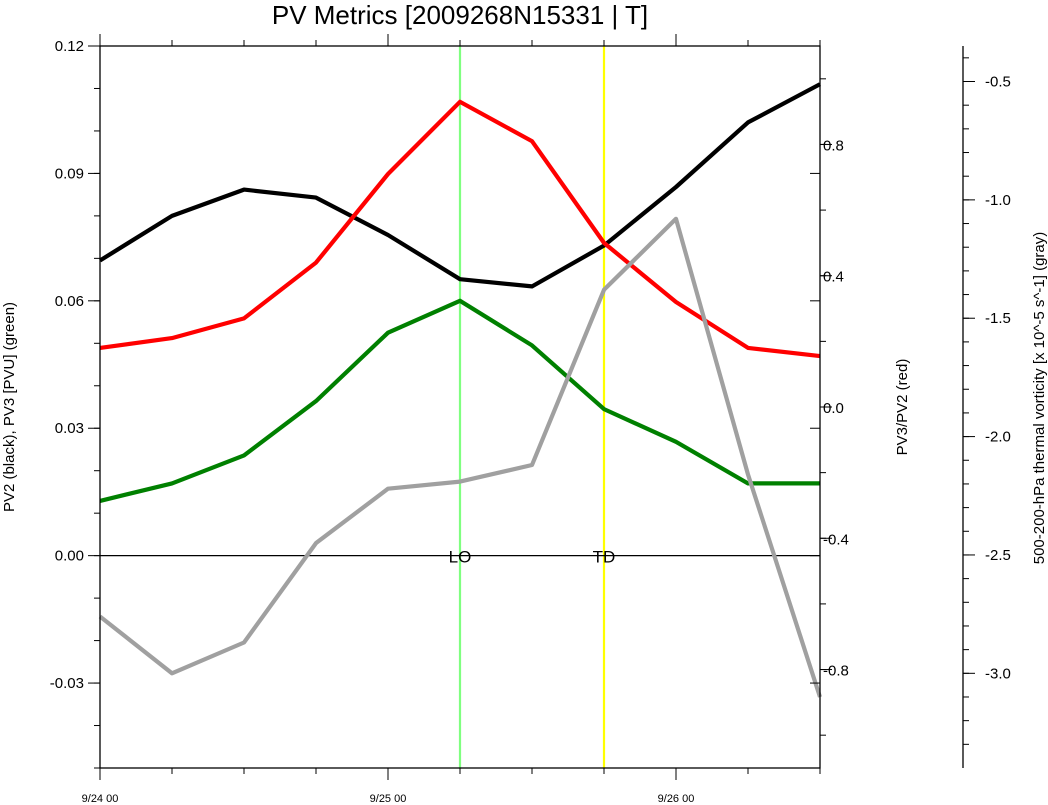 The width and height of the screenshot is (1048, 805). What do you see at coordinates (532, 407) in the screenshot?
I see `reference-lines` at bounding box center [532, 407].